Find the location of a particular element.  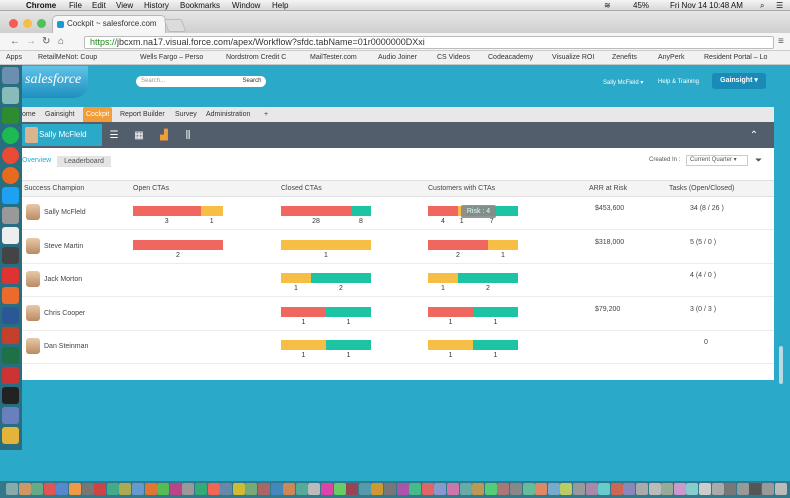

forward-icon: → is located at coordinates (31, 41).